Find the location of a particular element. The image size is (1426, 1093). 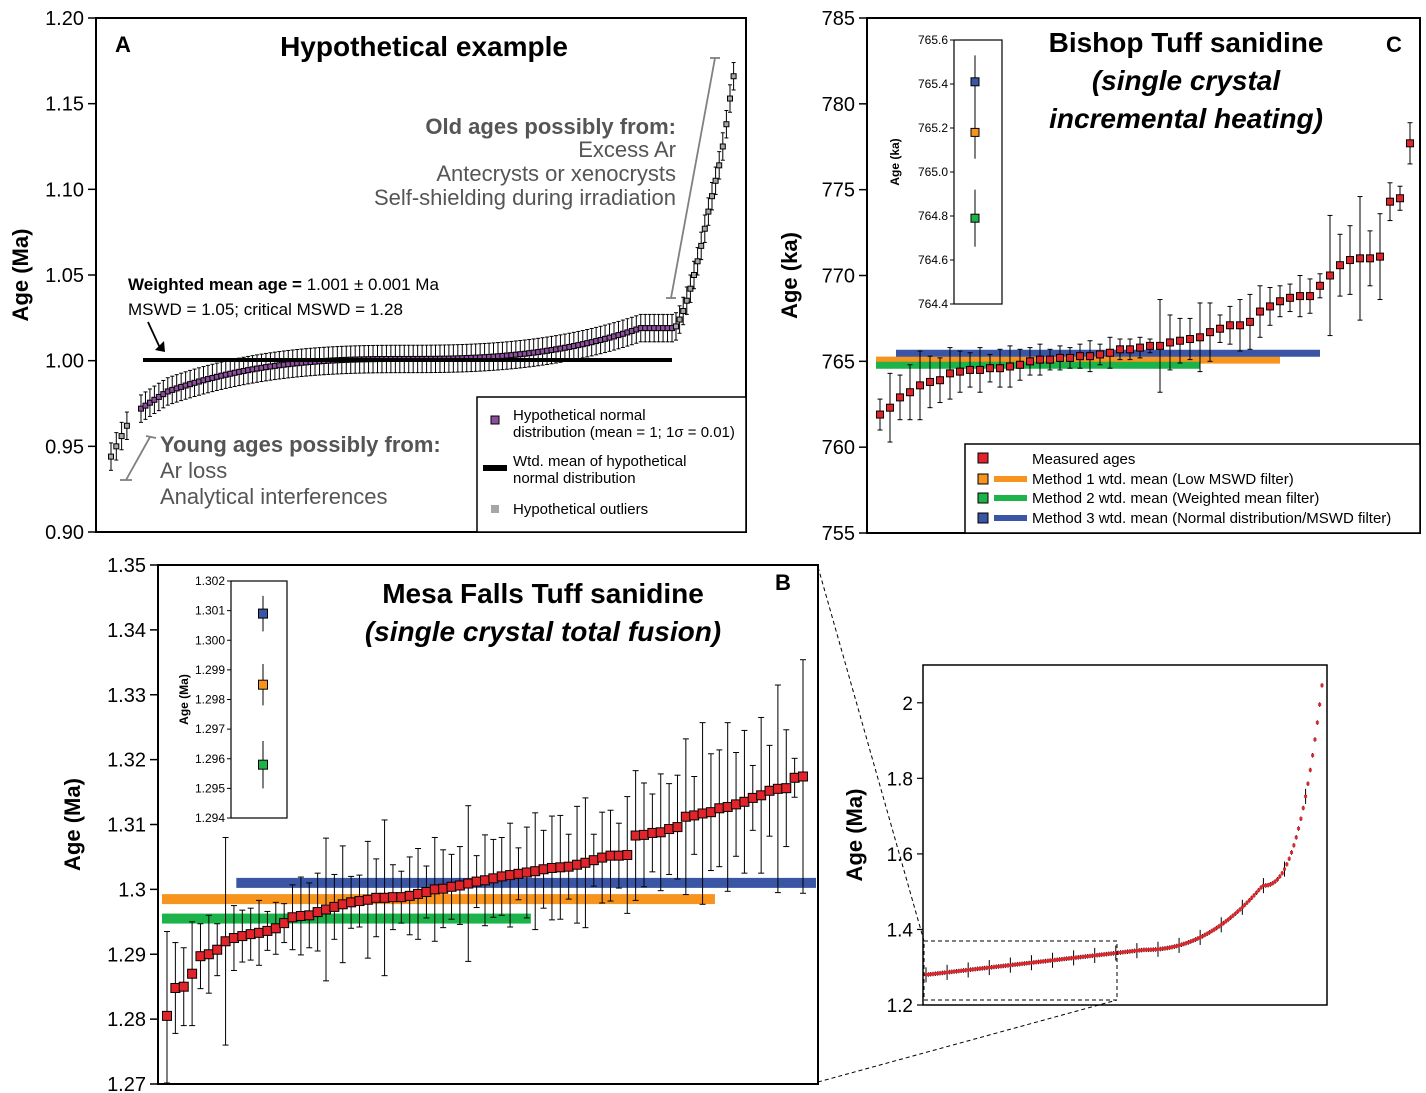

weighted-mean-label: Weighted mean age = 1.001 ± 0.001 Ma is located at coordinates (283, 284).